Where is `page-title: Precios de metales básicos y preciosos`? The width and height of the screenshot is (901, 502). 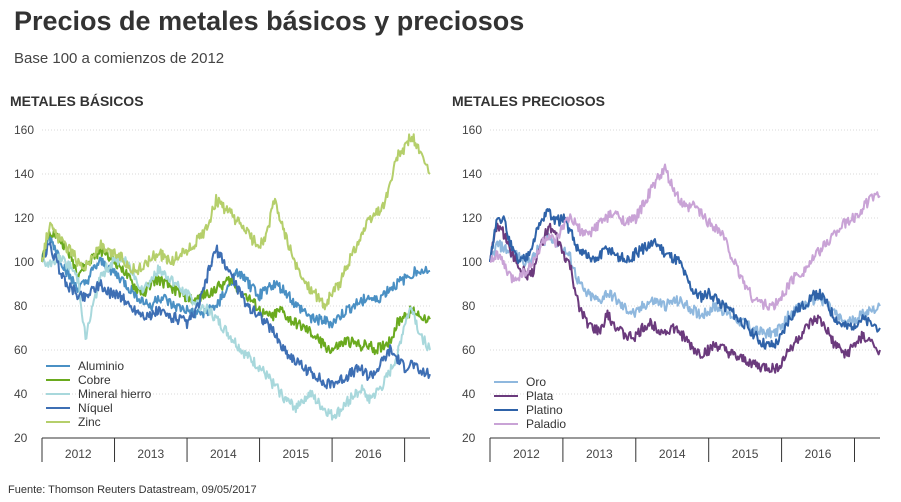 page-title: Precios de metales básicos y preciosos is located at coordinates (269, 21).